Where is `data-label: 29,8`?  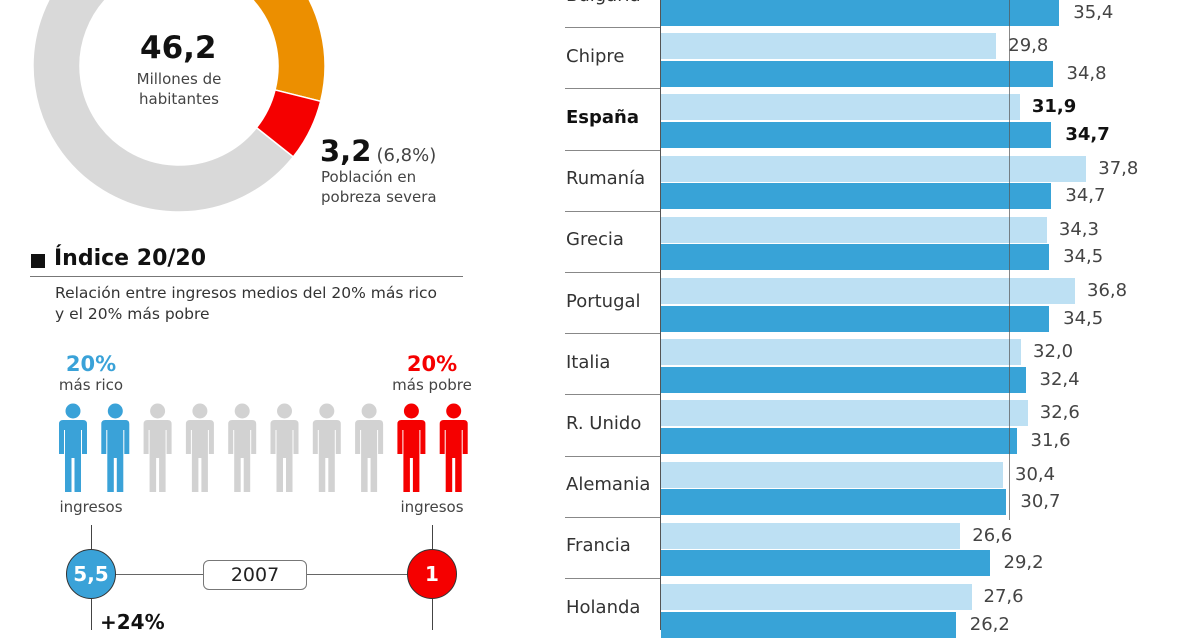
data-label: 29,8 is located at coordinates (1028, 46).